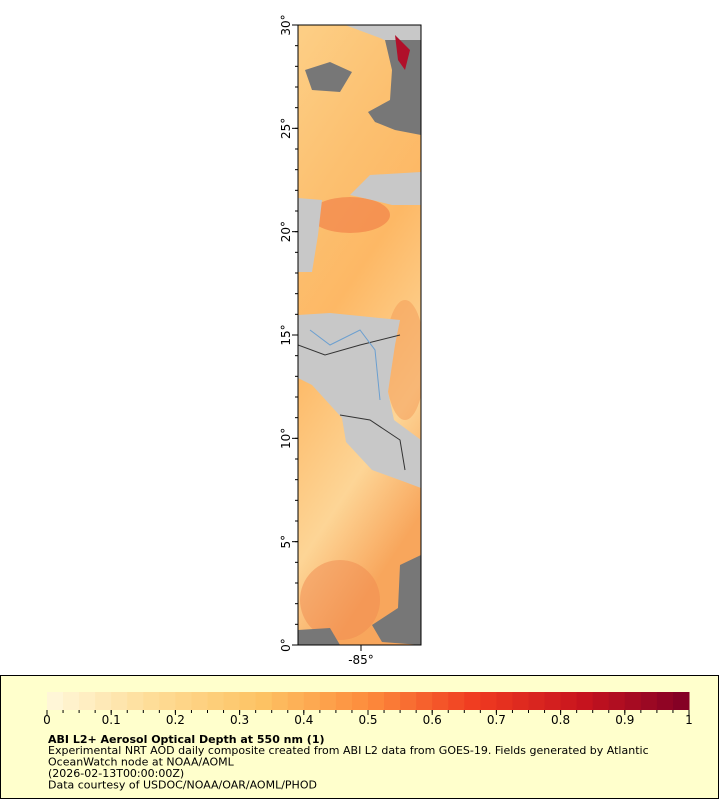 The width and height of the screenshot is (720, 804). What do you see at coordinates (239, 720) in the screenshot?
I see `colorbar-label: 0.3` at bounding box center [239, 720].